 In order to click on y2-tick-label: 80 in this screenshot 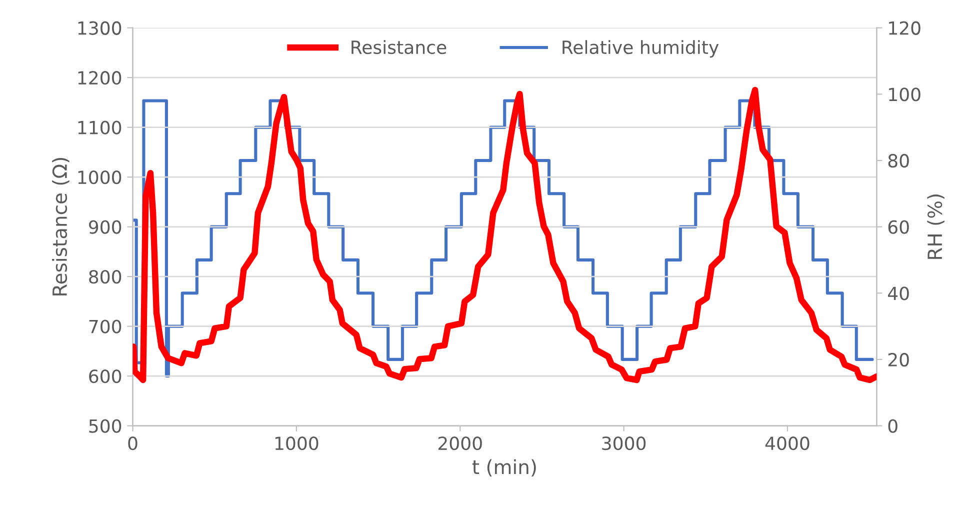, I will do `click(898, 161)`.